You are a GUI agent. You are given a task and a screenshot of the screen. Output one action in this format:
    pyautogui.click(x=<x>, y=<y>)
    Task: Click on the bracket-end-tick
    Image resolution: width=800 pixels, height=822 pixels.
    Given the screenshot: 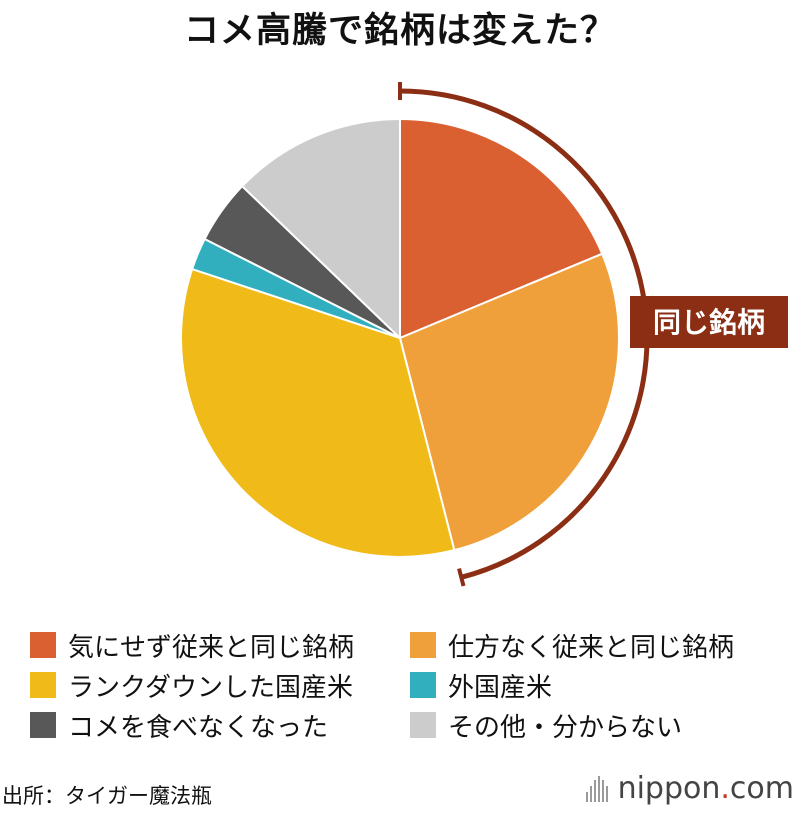 What is the action you would take?
    pyautogui.click(x=461, y=577)
    